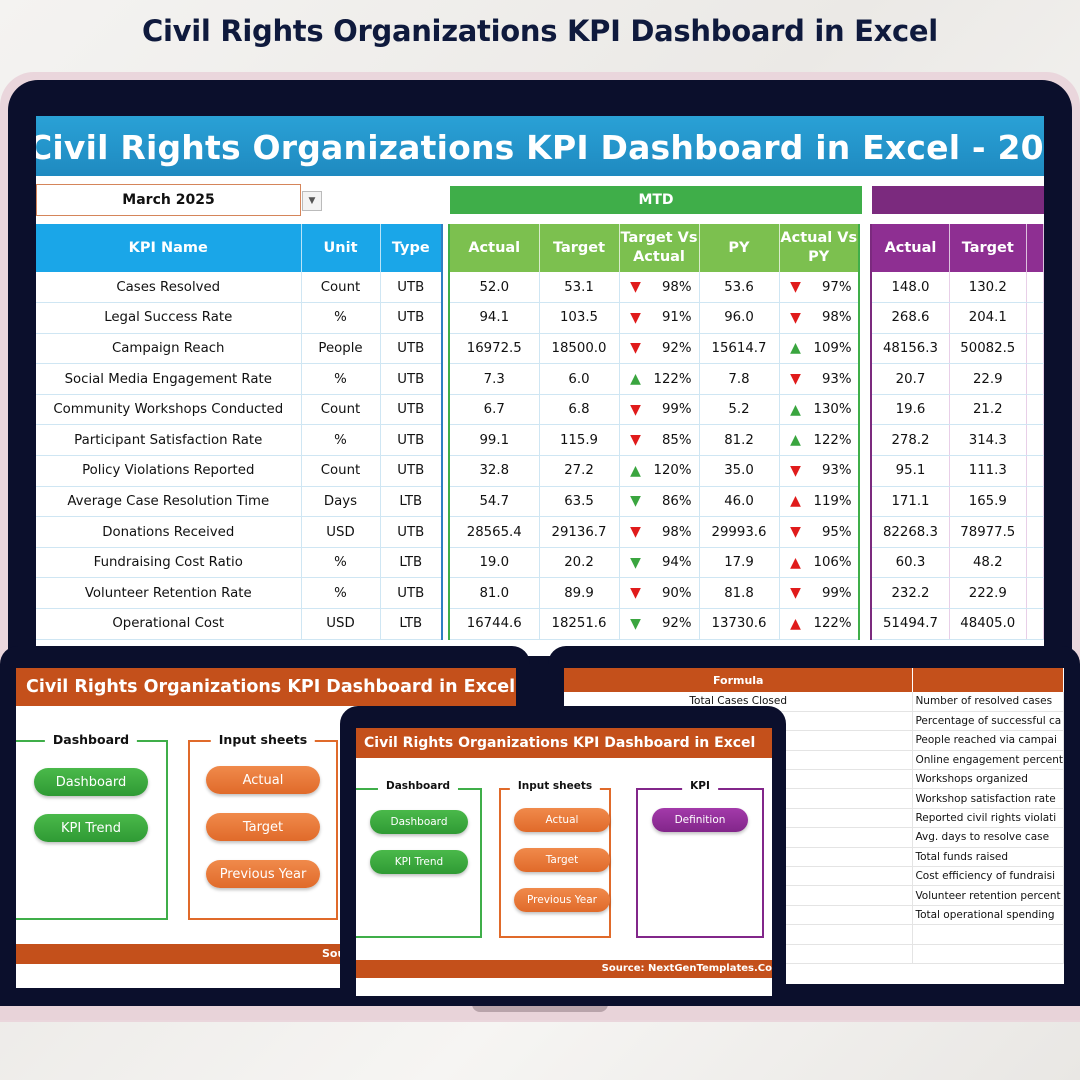  I want to click on kpi-name-cell: Donations Received, so click(169, 532).